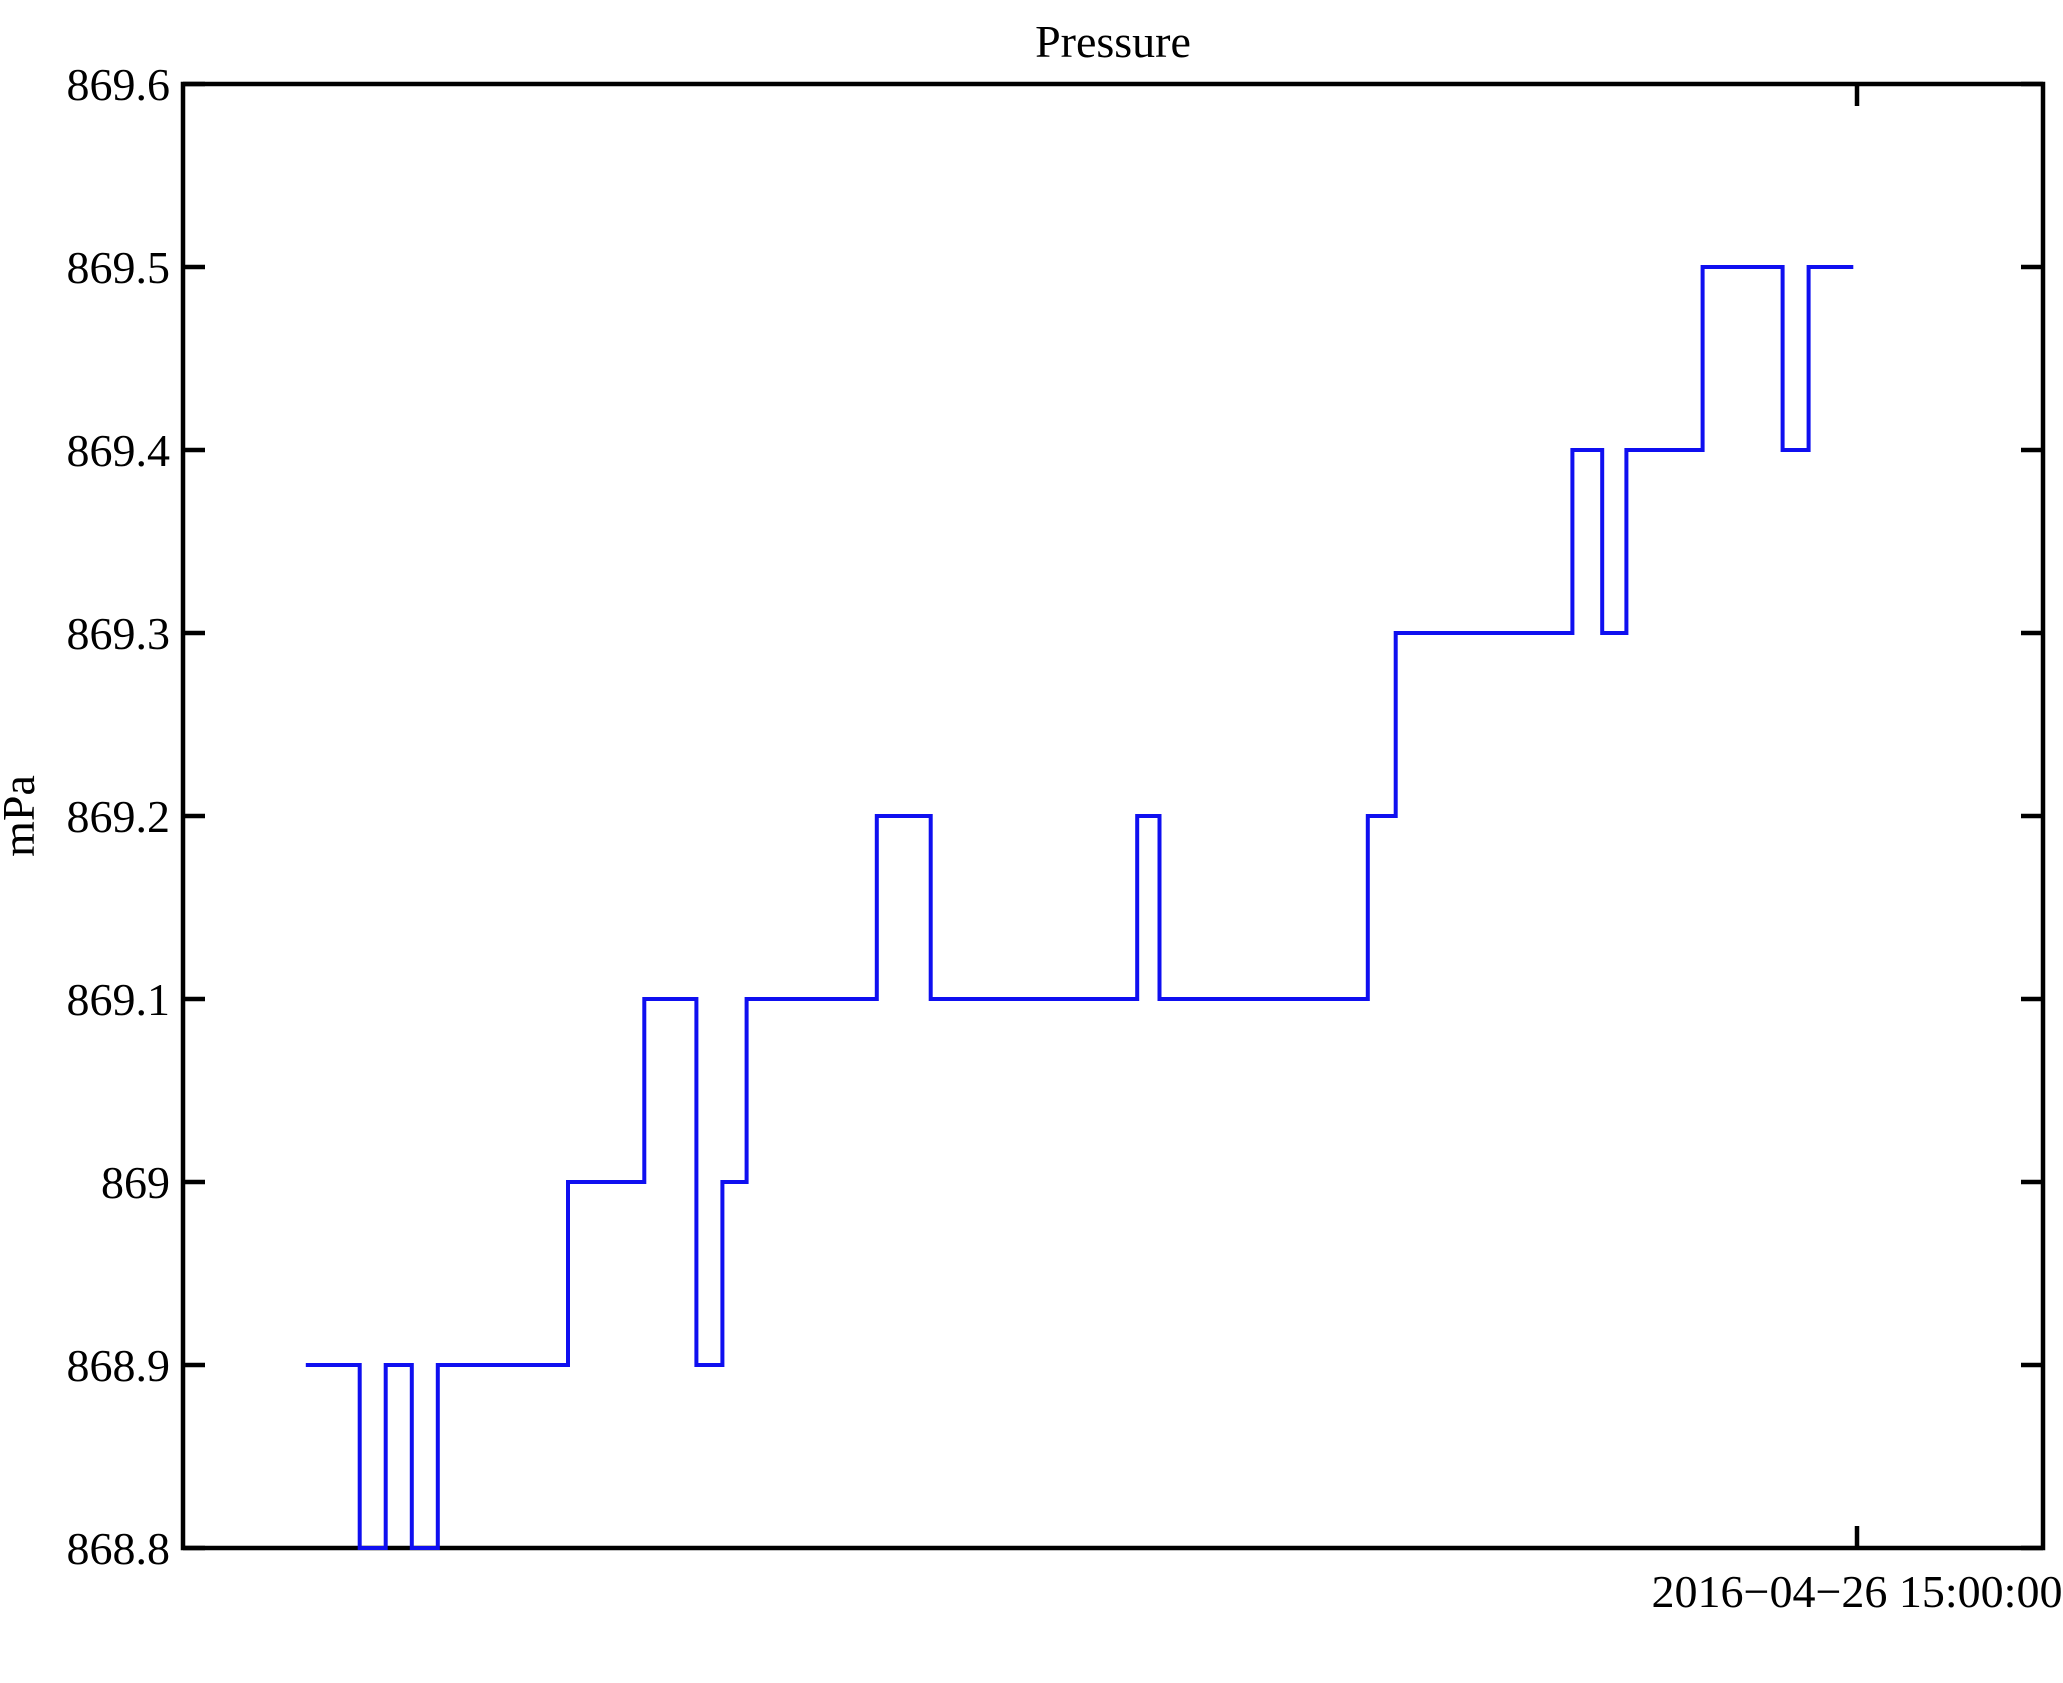 Image resolution: width=2063 pixels, height=1683 pixels. I want to click on y-tick-label: 869.4, so click(119, 450).